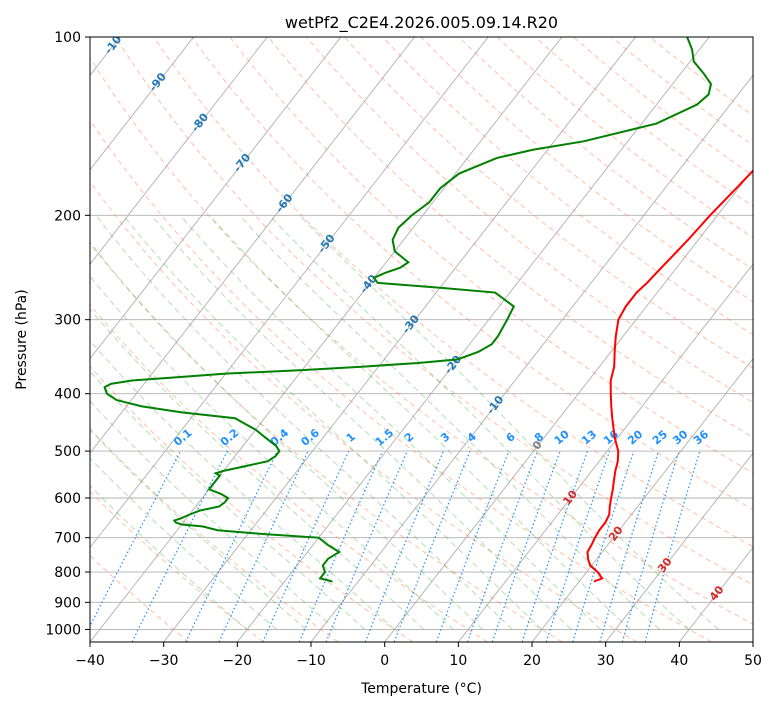 The image size is (775, 708). I want to click on x-tick-label: −40, so click(90, 661).